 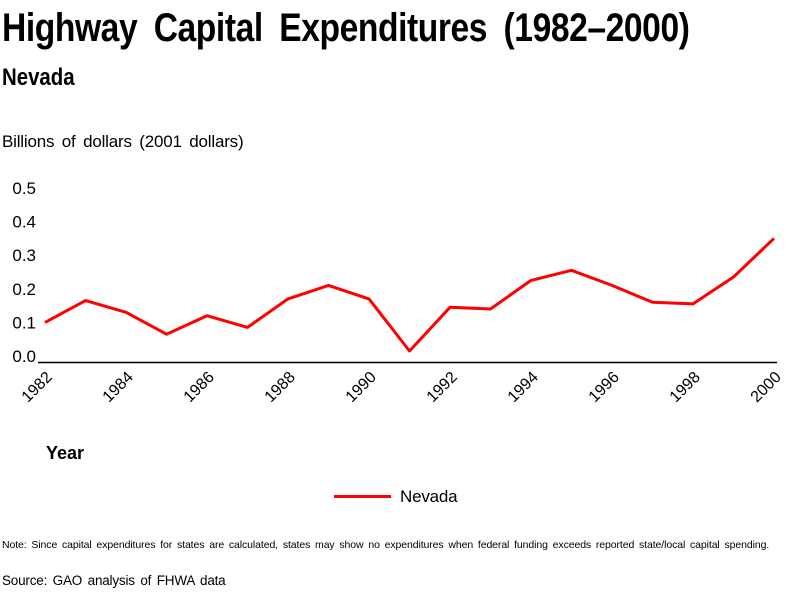 I want to click on y-tick-label: 0.3, so click(x=24, y=255).